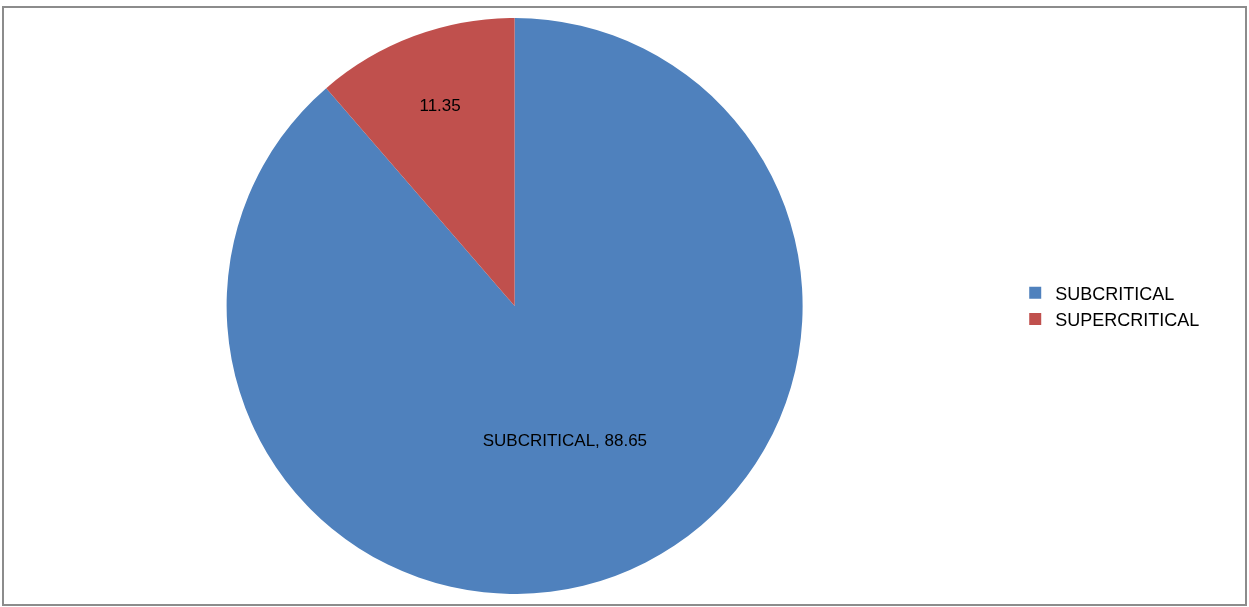 The height and width of the screenshot is (607, 1249). I want to click on legend-label: SUPERCRITICAL, so click(1127, 320).